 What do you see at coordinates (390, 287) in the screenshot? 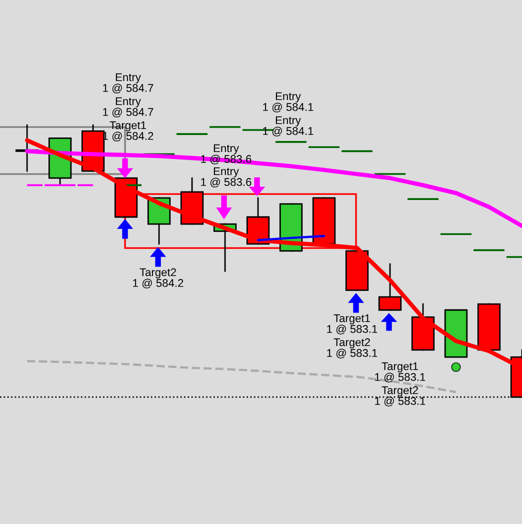
I see `candlestick` at bounding box center [390, 287].